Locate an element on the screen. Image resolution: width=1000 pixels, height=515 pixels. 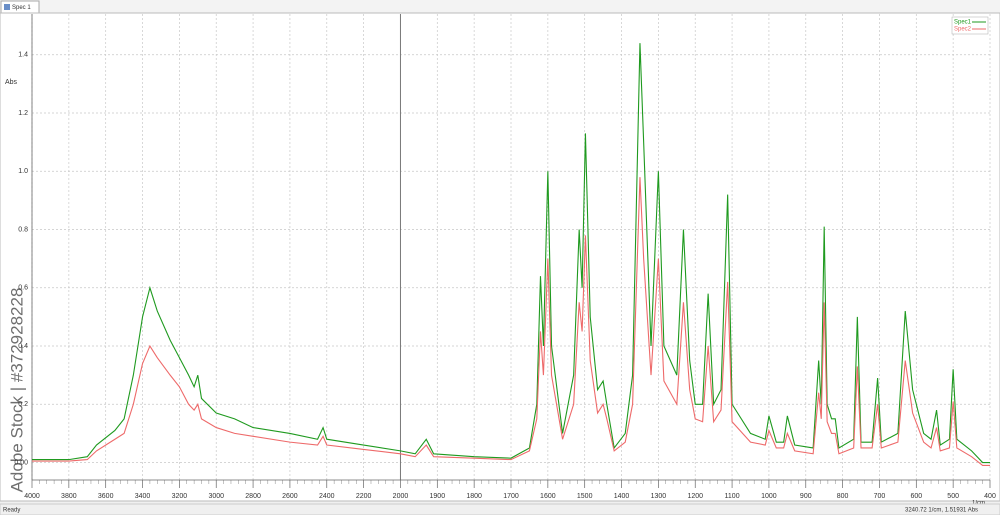
x-tick-label: 3800 is located at coordinates (69, 496).